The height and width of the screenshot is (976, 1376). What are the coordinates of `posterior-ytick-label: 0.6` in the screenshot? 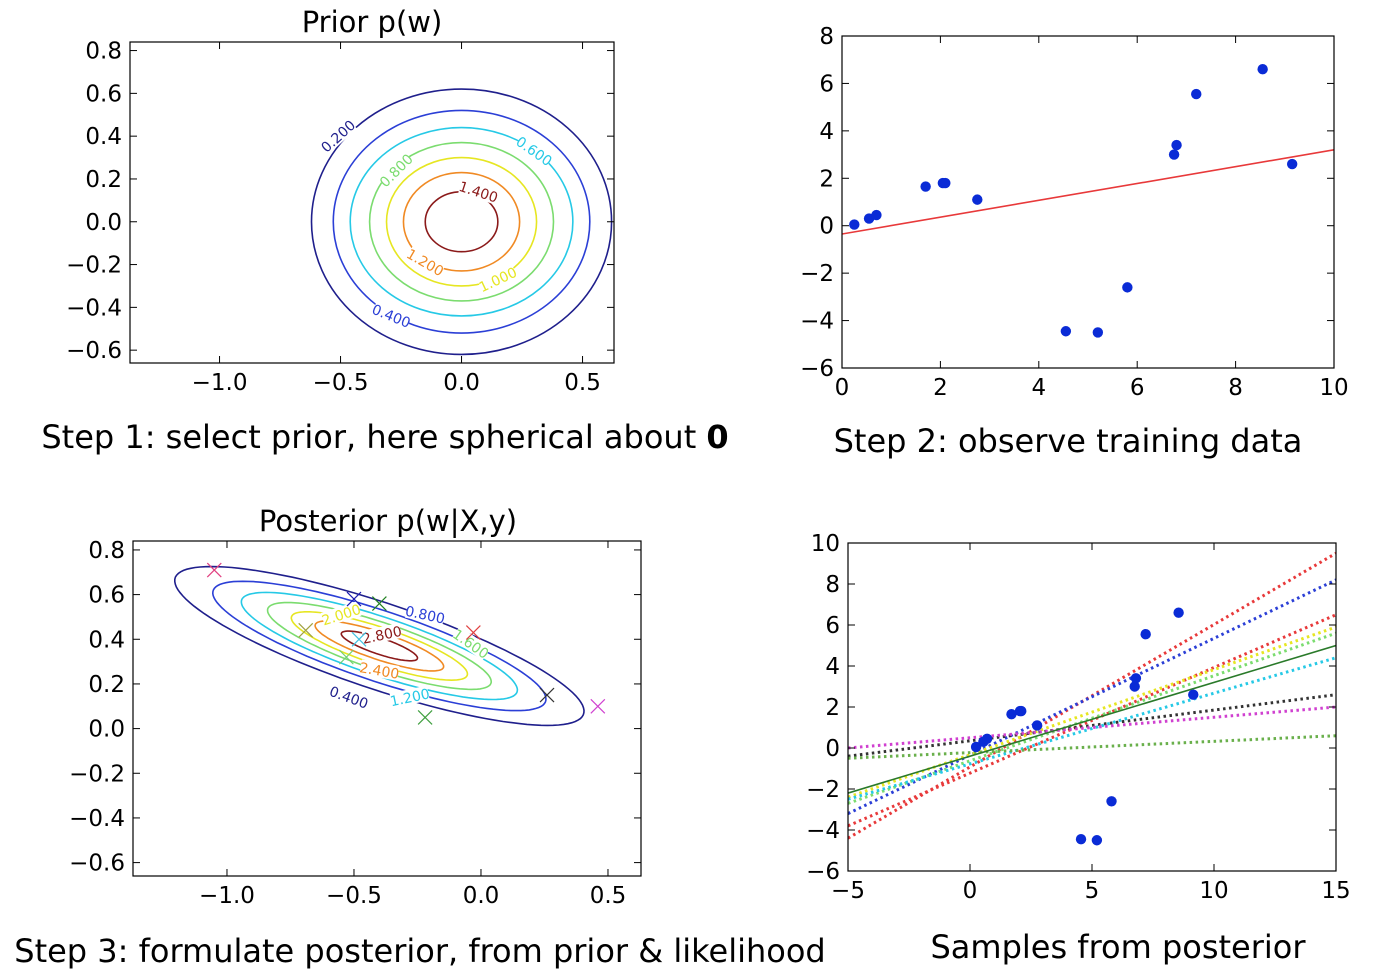 It's located at (106, 596).